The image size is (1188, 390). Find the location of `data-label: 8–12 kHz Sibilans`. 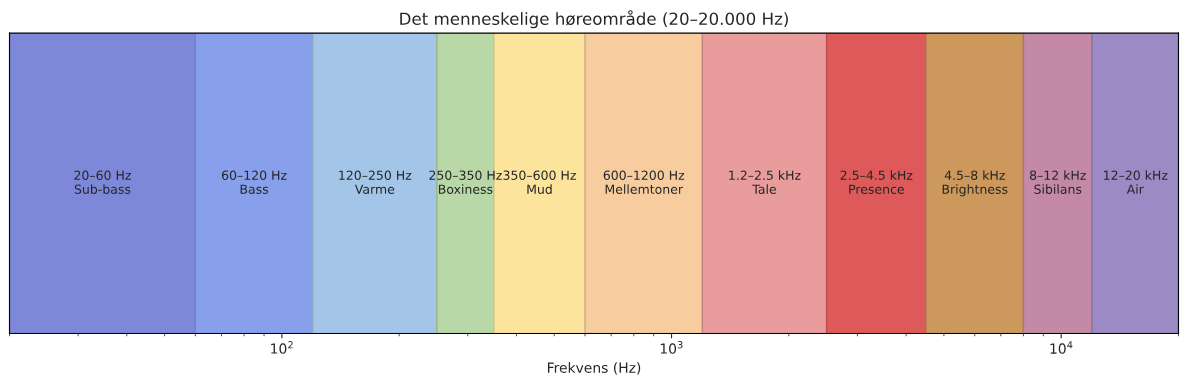

data-label: 8–12 kHz Sibilans is located at coordinates (1057, 182).